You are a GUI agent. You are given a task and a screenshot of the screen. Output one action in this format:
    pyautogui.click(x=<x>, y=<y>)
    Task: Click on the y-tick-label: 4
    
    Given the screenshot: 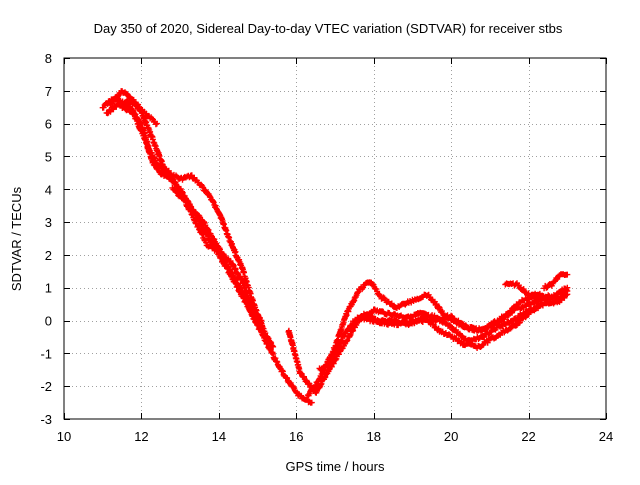 What is the action you would take?
    pyautogui.click(x=48, y=189)
    